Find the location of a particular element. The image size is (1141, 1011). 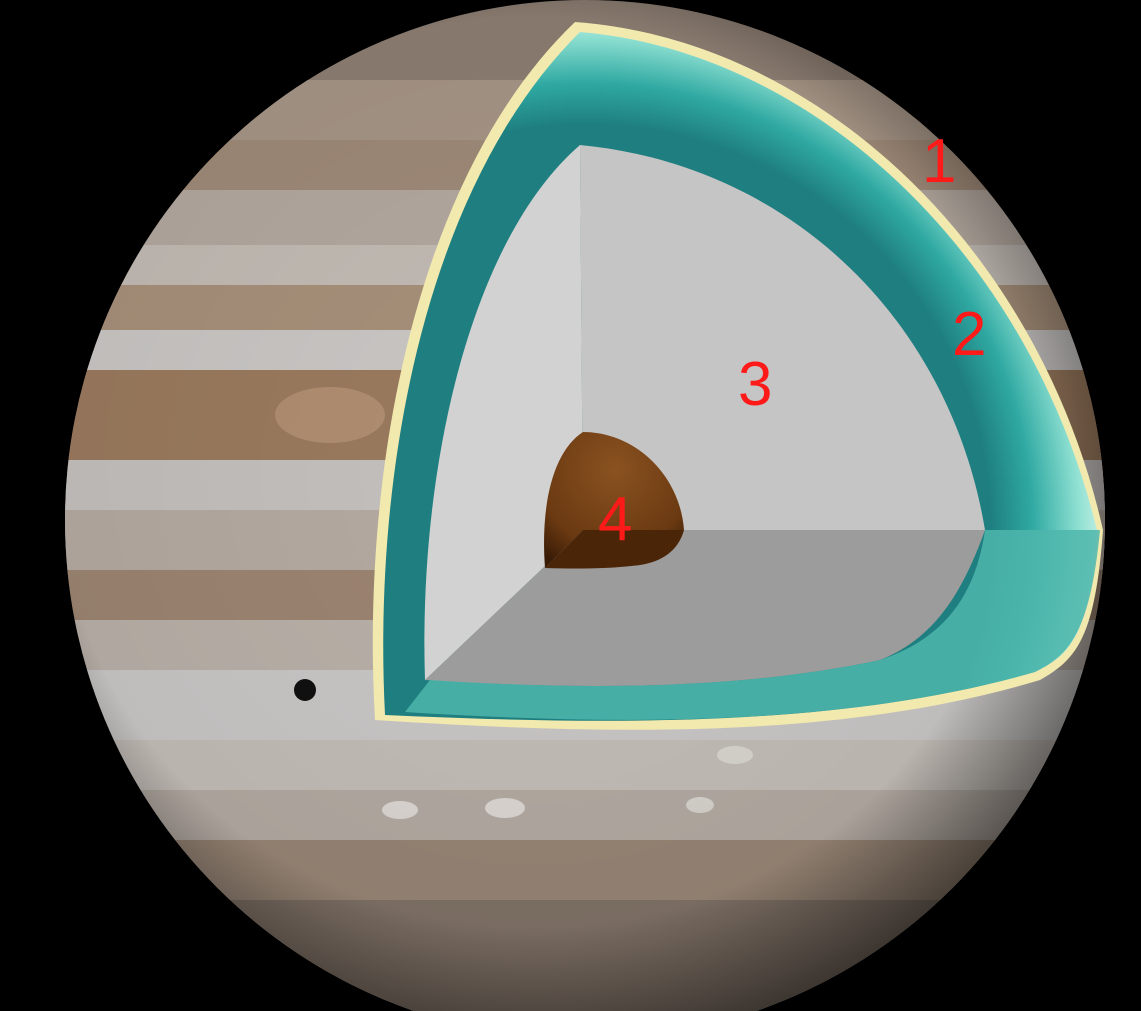

layer-4-core-wall is located at coordinates (614, 500).